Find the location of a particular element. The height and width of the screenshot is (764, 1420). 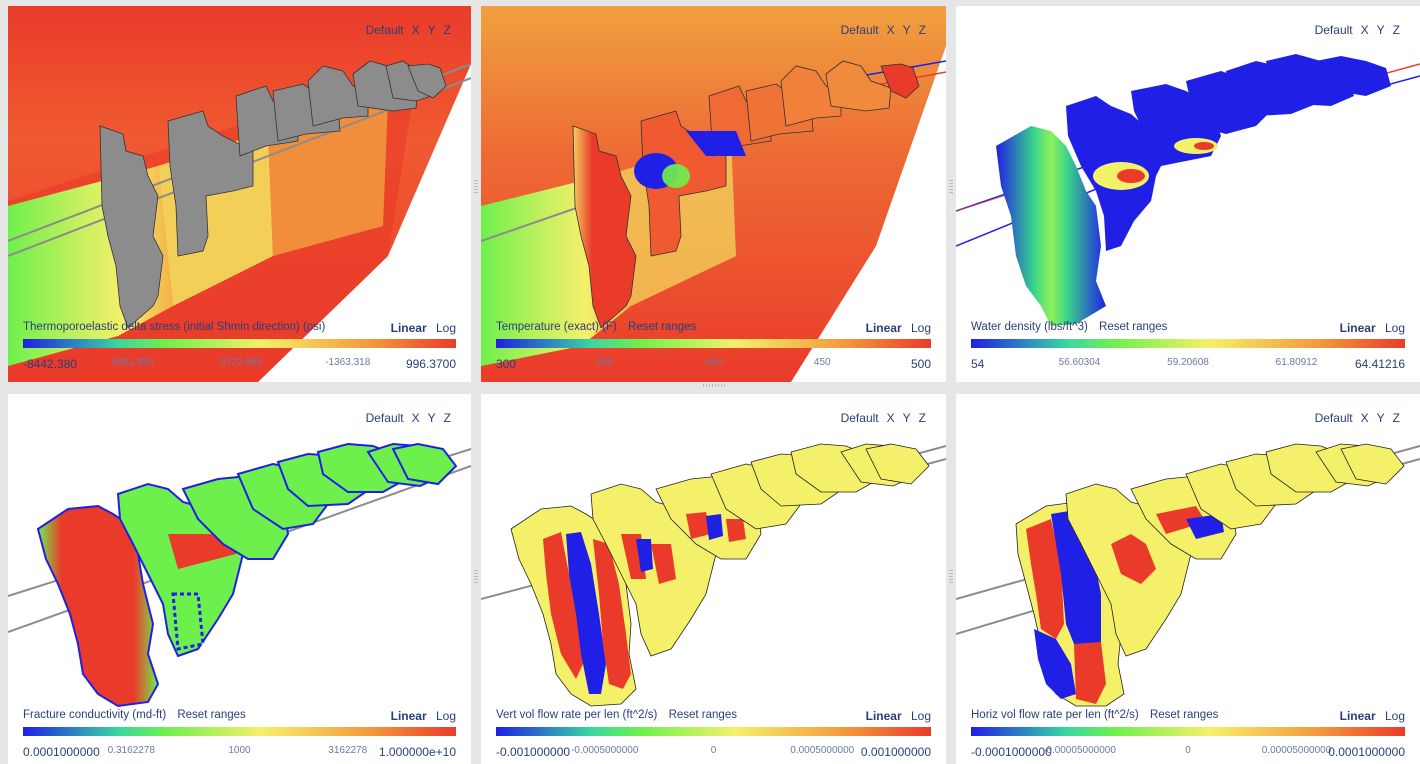

tick-label: 3162278 is located at coordinates (348, 750).